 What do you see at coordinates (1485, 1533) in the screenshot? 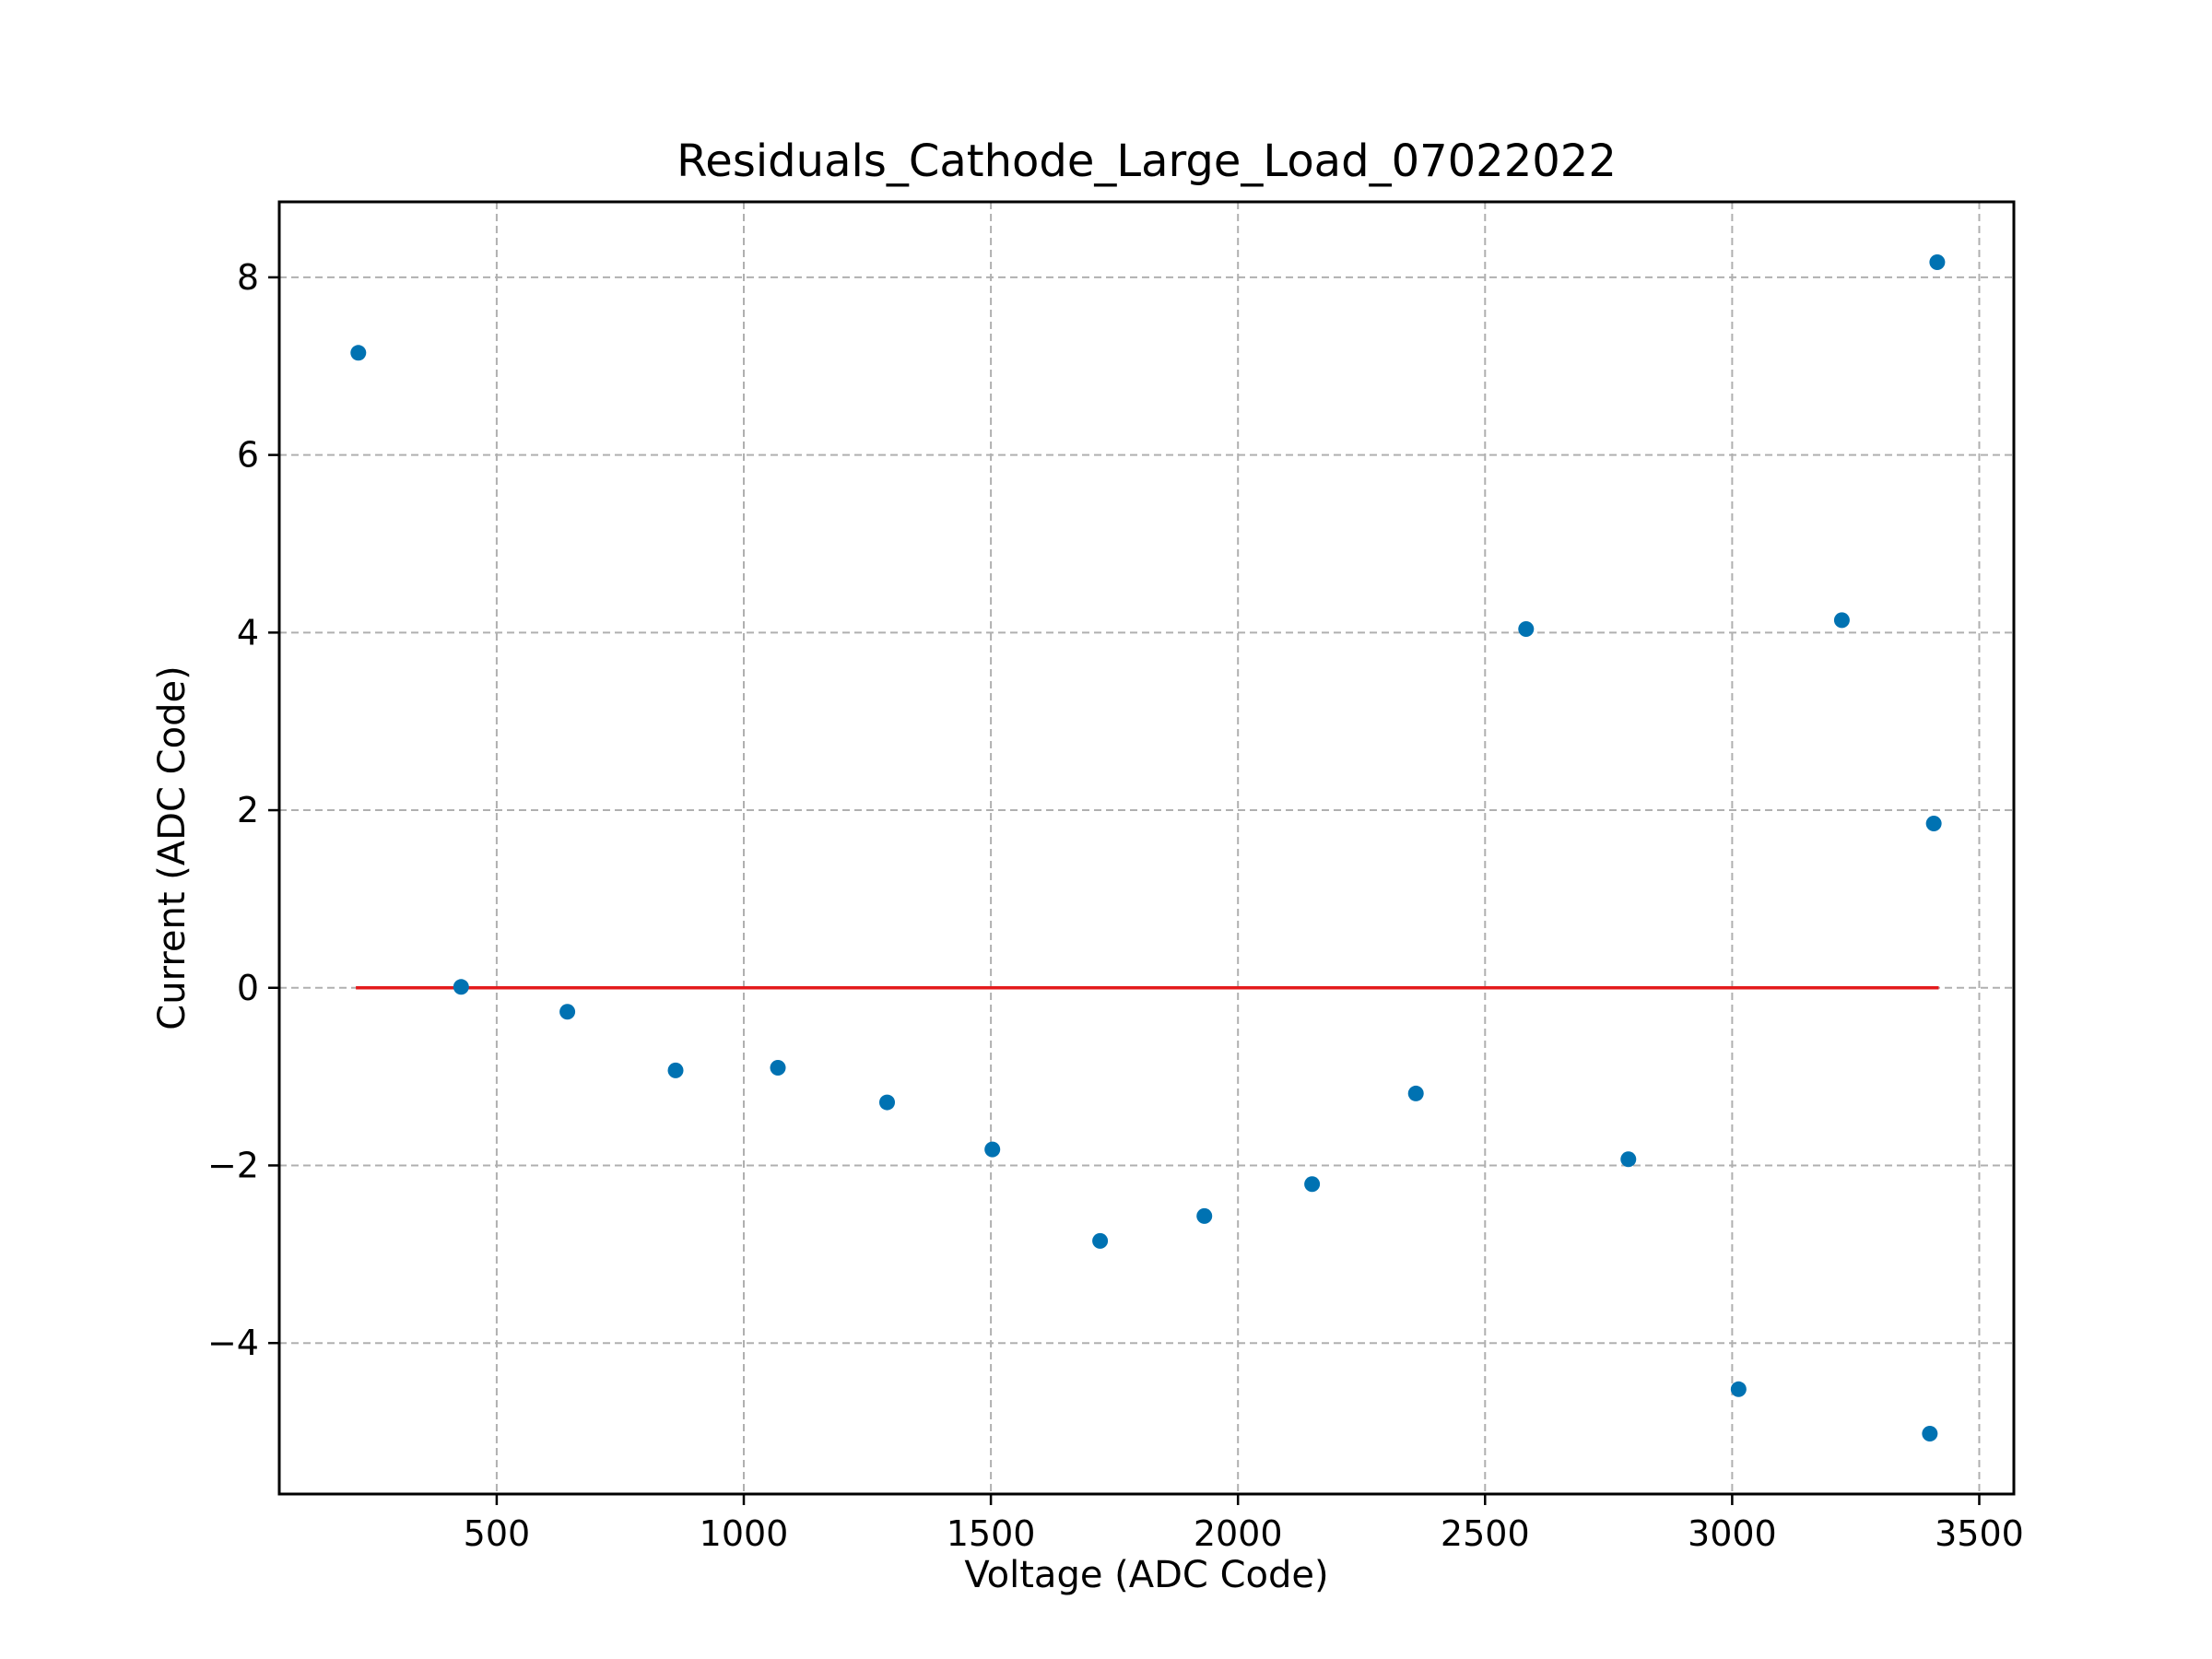
I see `x-tick-label: 2500` at bounding box center [1485, 1533].